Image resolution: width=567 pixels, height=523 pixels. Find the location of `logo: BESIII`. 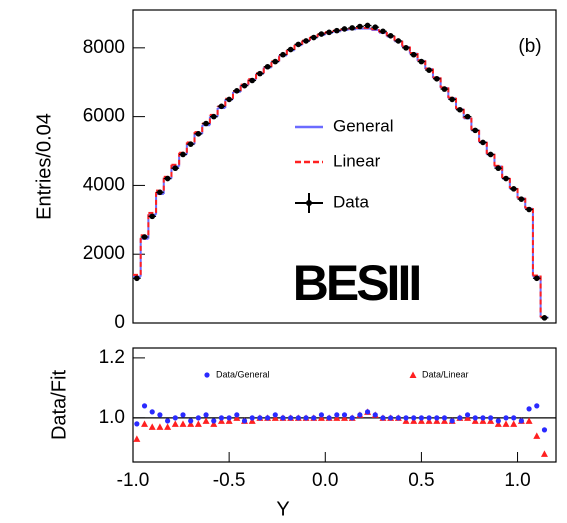

logo: BESIII is located at coordinates (356, 283).